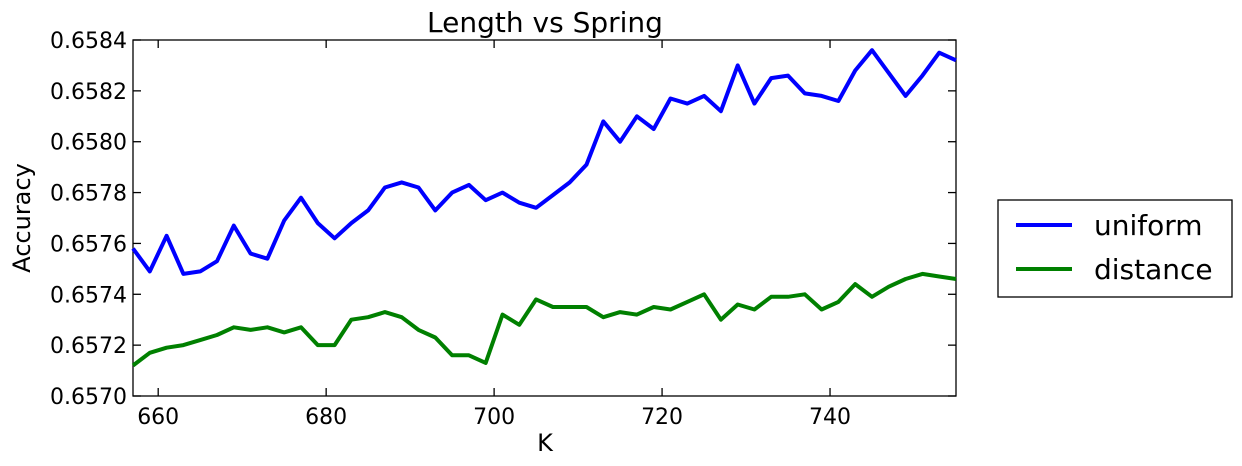 The image size is (1242, 466). What do you see at coordinates (88, 143) in the screenshot?
I see `y-tick-label: 0.6580` at bounding box center [88, 143].